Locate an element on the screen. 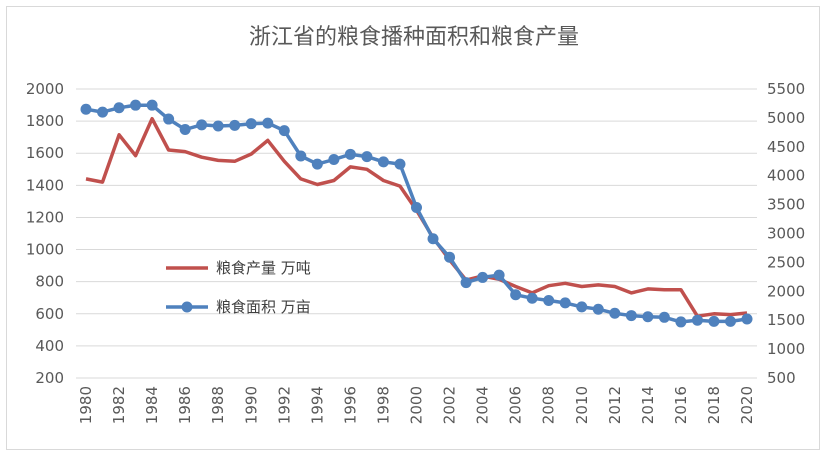 This screenshot has width=828, height=457. x-axis-tick-label: 1998 is located at coordinates (383, 405).